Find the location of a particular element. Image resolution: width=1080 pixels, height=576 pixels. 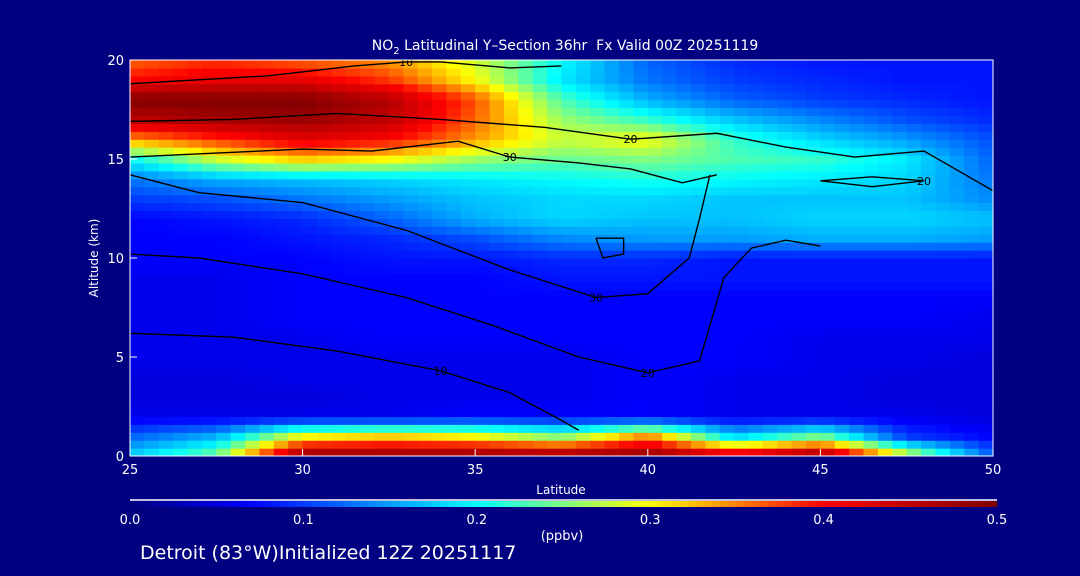

contour-label: 20 is located at coordinates (924, 181).